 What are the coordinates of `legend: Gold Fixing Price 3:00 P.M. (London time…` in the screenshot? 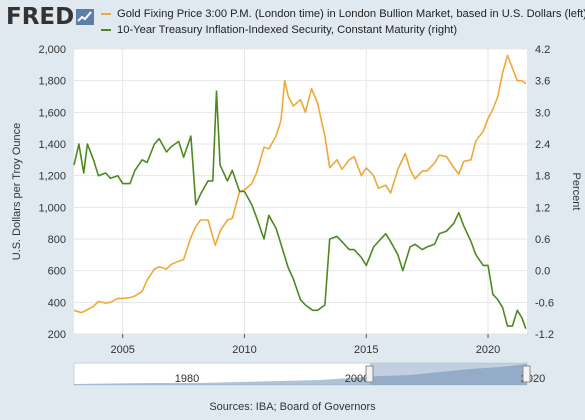 It's located at (343, 22).